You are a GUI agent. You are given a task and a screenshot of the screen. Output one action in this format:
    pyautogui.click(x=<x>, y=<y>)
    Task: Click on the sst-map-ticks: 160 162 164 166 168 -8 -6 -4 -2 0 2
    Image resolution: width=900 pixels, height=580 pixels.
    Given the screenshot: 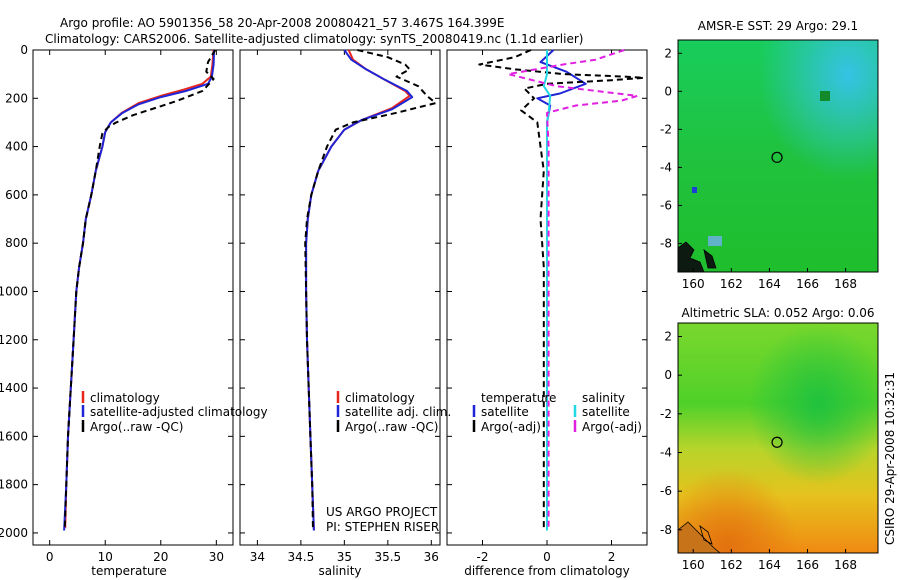 What is the action you would take?
    pyautogui.click(x=758, y=168)
    